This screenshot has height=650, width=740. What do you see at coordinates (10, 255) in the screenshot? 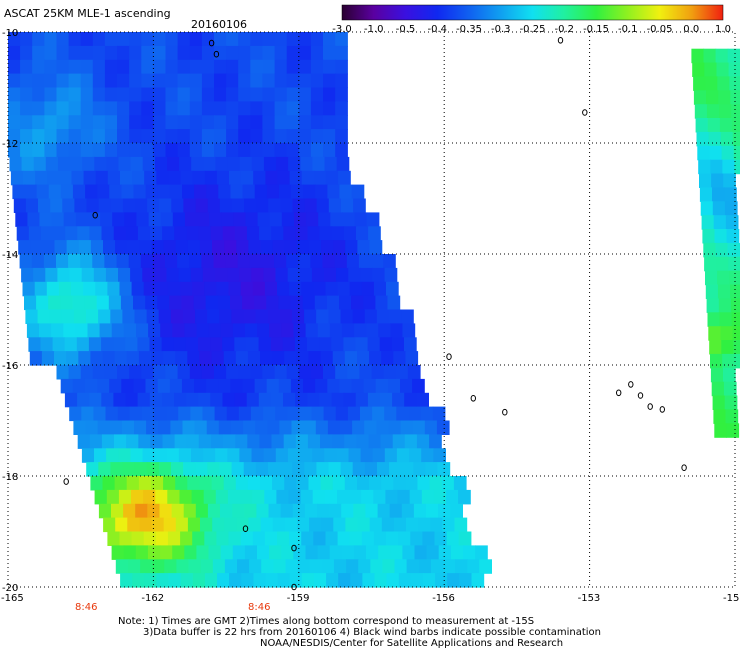
I see `lat-label: -14` at bounding box center [10, 255].